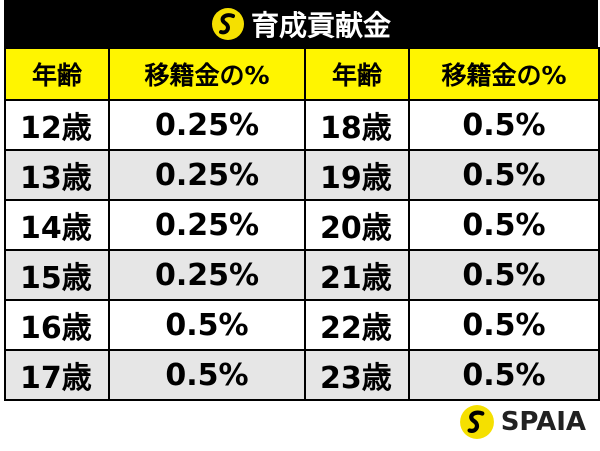 The height and width of the screenshot is (451, 600). Describe the element at coordinates (357, 125) in the screenshot. I see `age-cell: 18歳` at that location.